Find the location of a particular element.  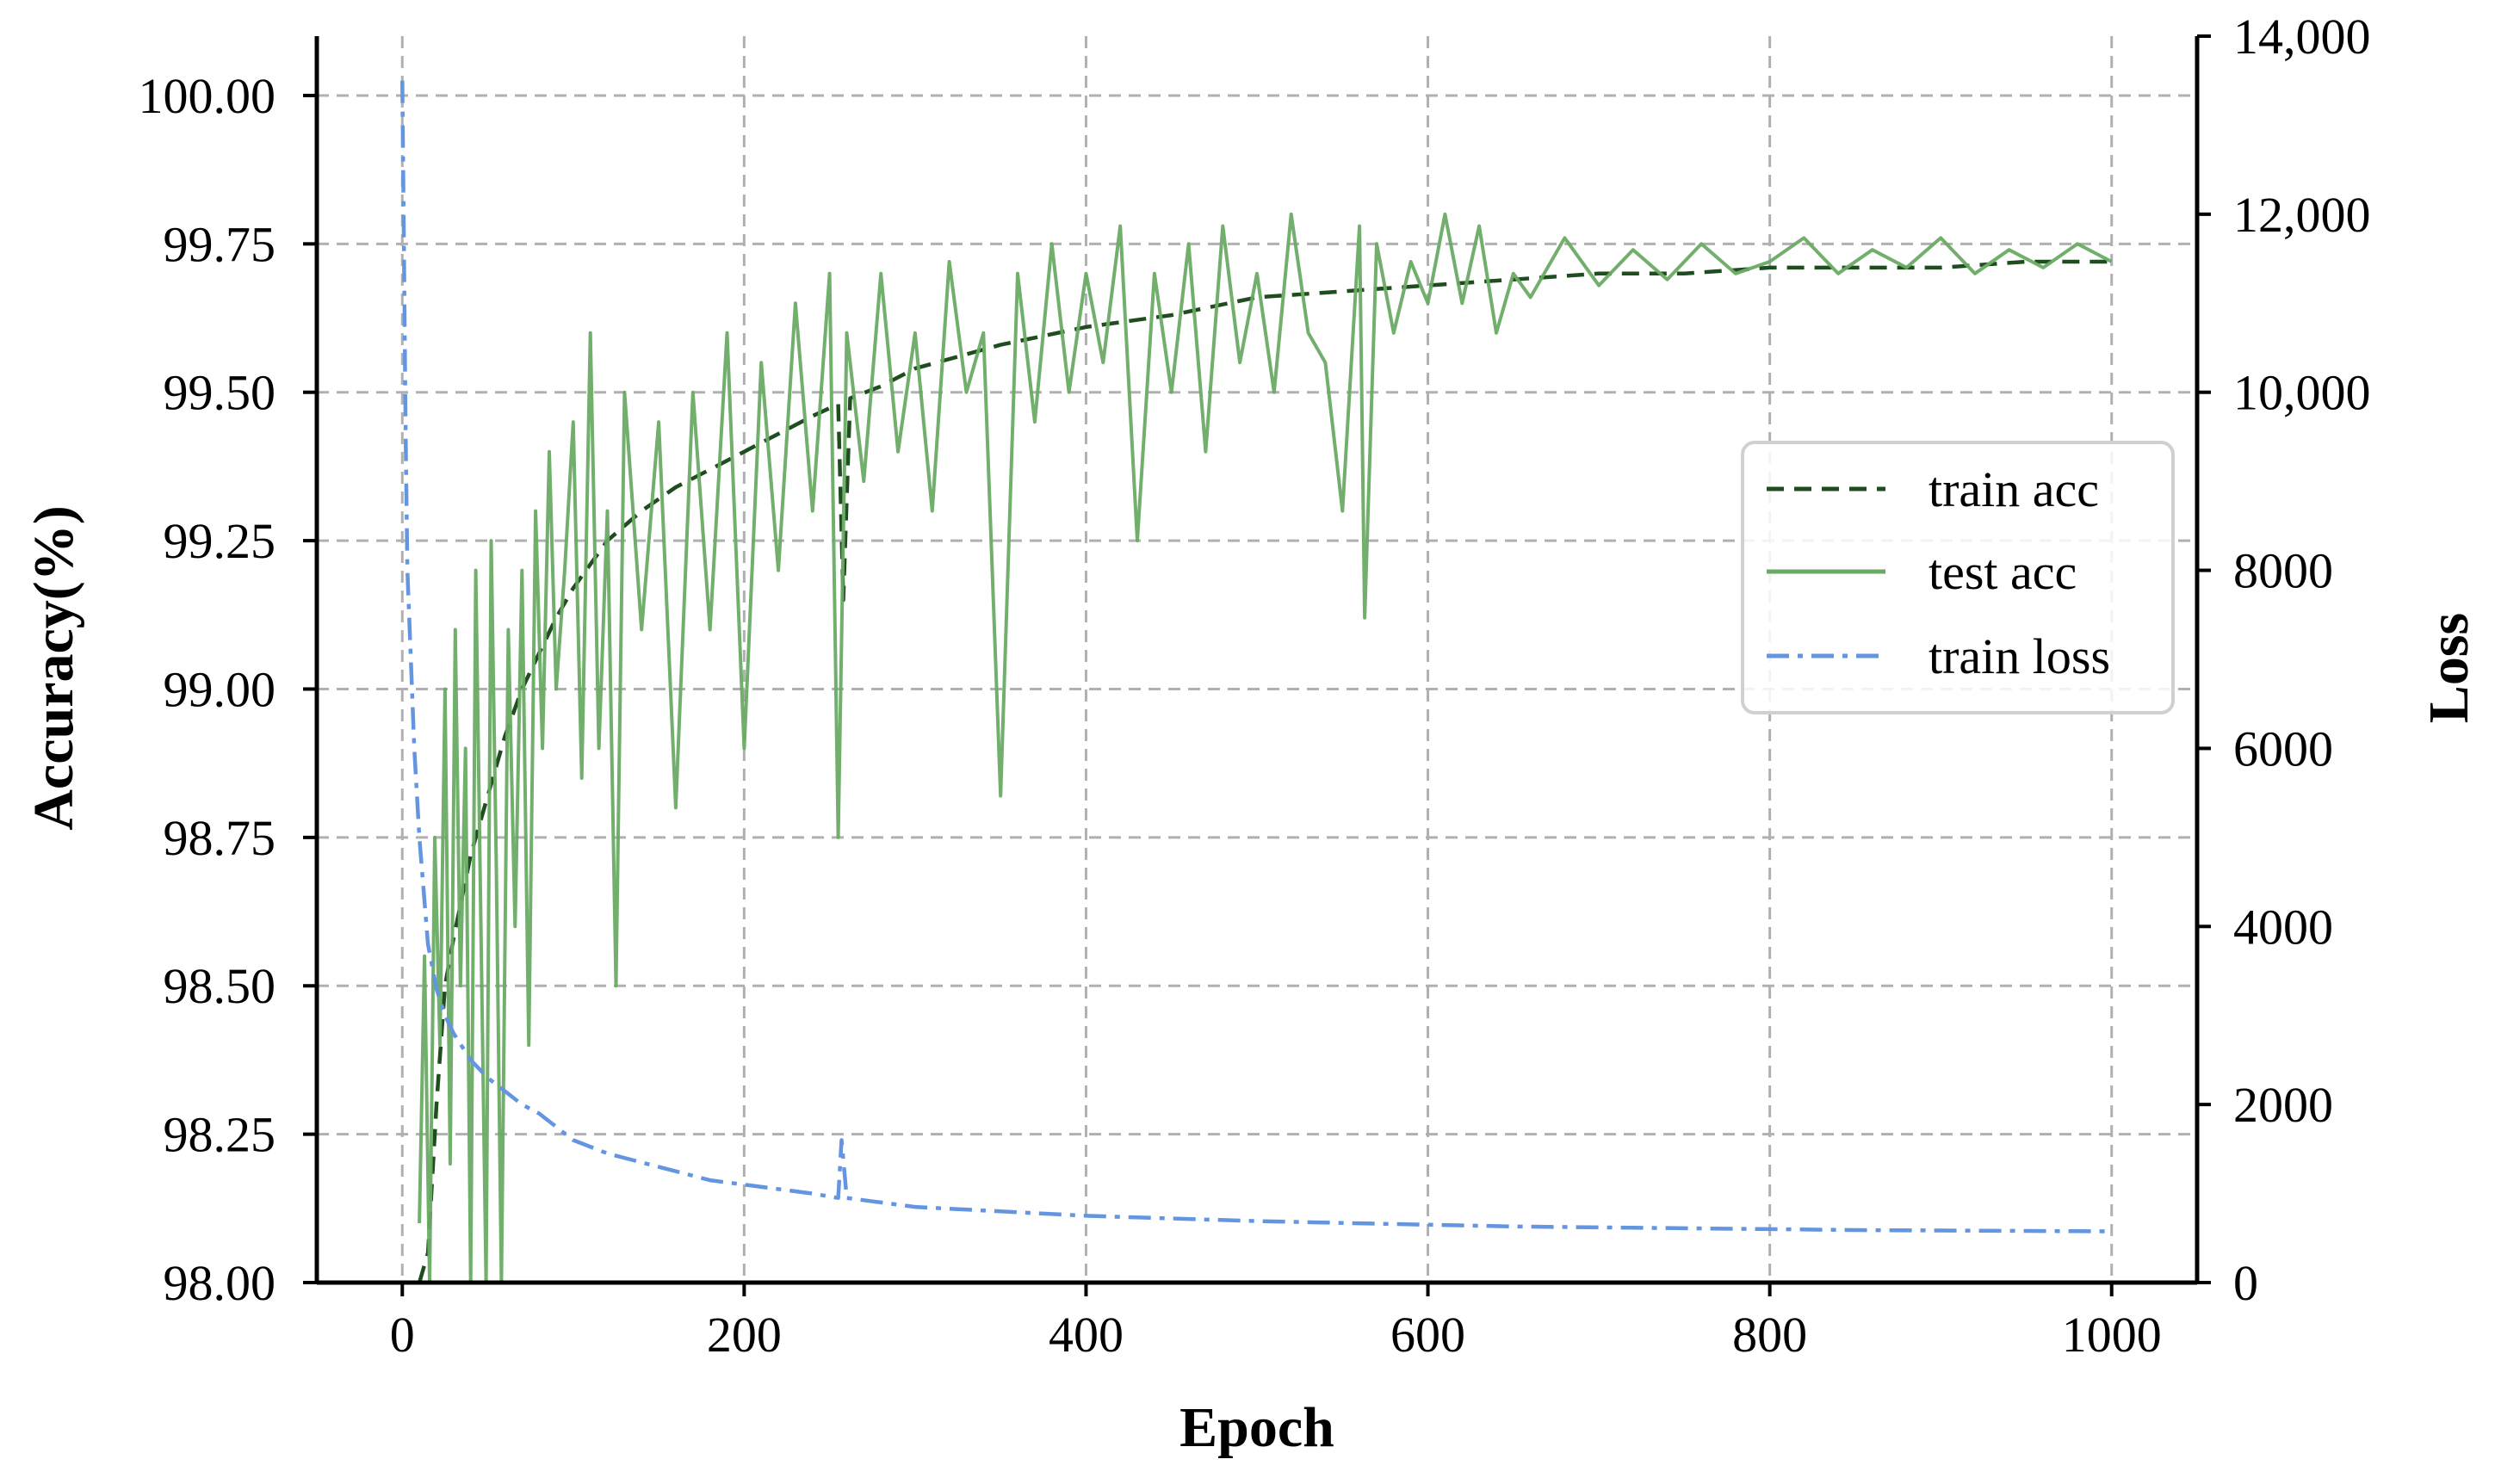

x-tick-label: 0 is located at coordinates (402, 1335).